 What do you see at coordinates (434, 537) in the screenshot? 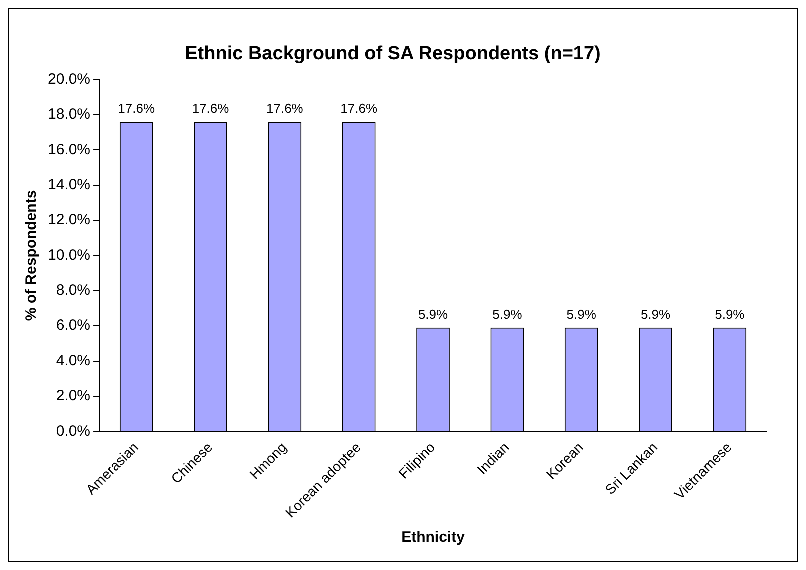
I see `x-axis-title: Ethnicity` at bounding box center [434, 537].